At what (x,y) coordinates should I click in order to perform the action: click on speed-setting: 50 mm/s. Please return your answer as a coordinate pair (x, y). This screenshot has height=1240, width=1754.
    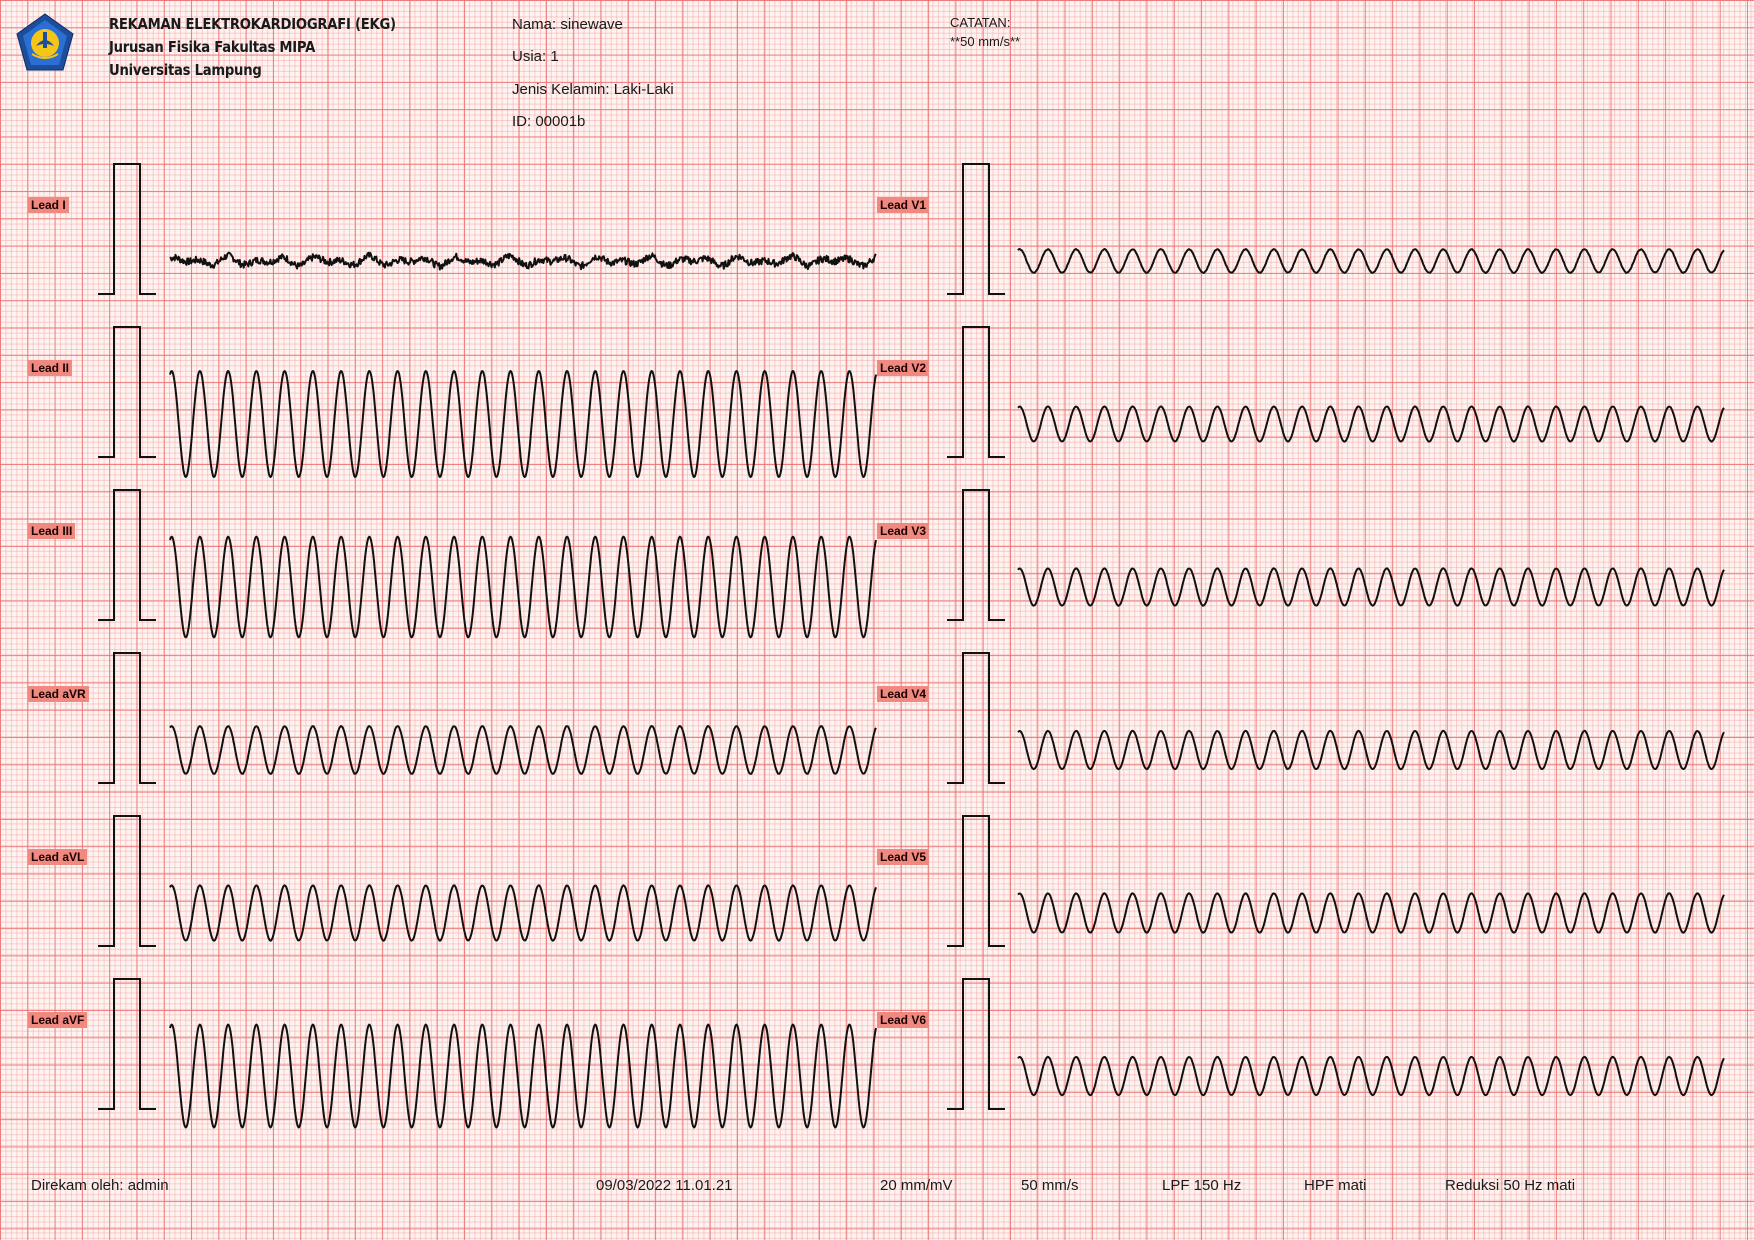
    Looking at the image, I should click on (1050, 1185).